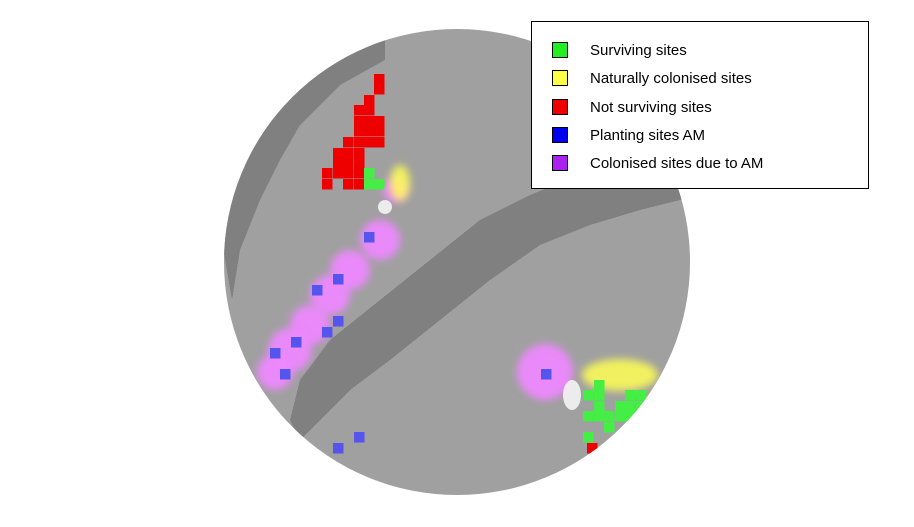 The height and width of the screenshot is (527, 914). I want to click on legend-label-planting-am: Planting sites AM, so click(648, 135).